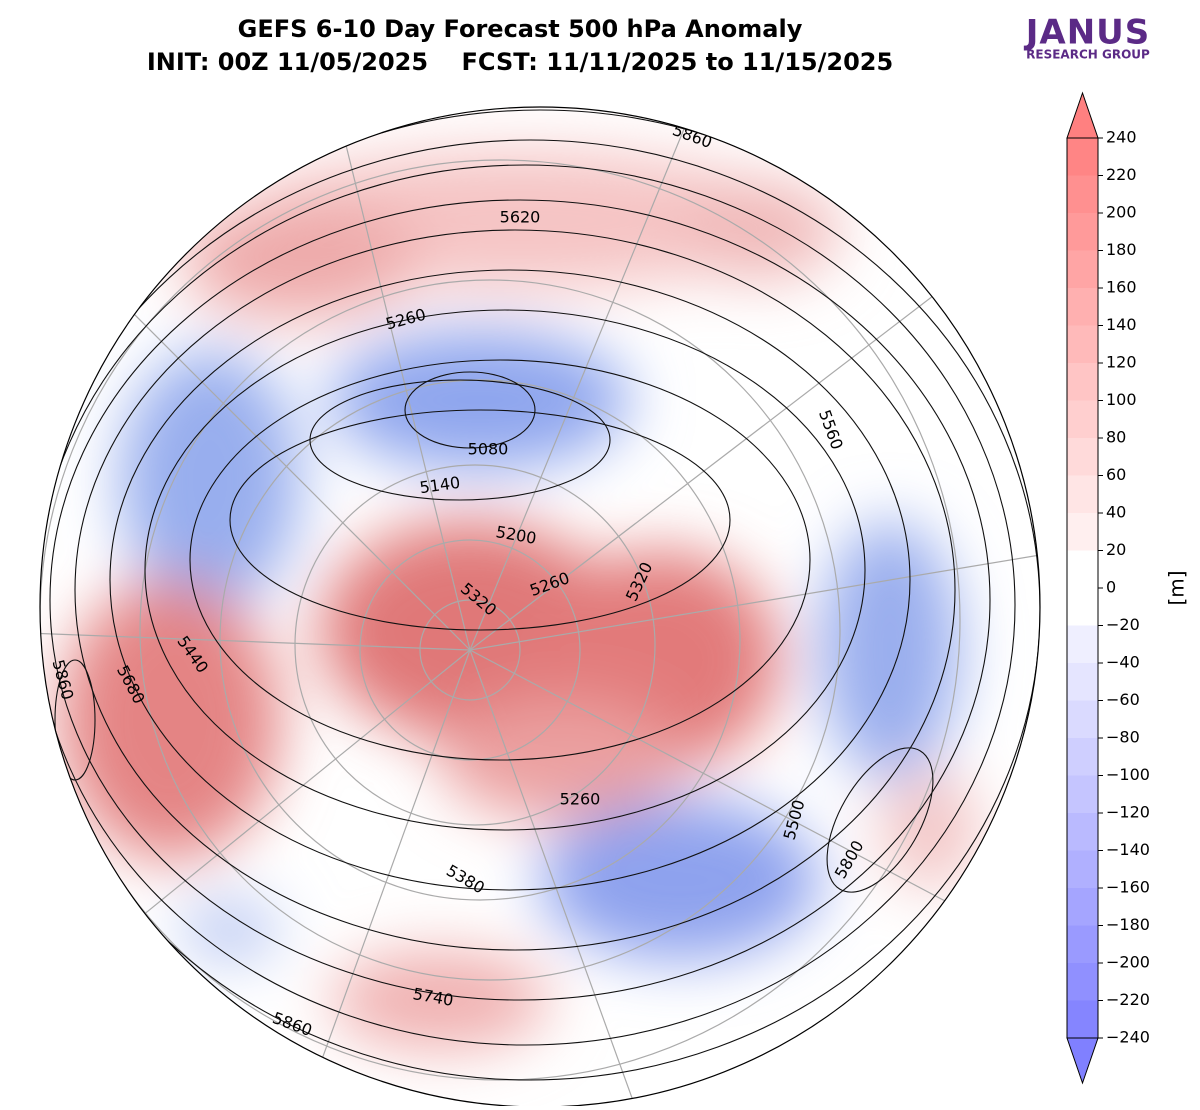 This screenshot has height=1110, width=1200. Describe the element at coordinates (1128, 774) in the screenshot. I see `colorbar-tick-label: −100` at that location.